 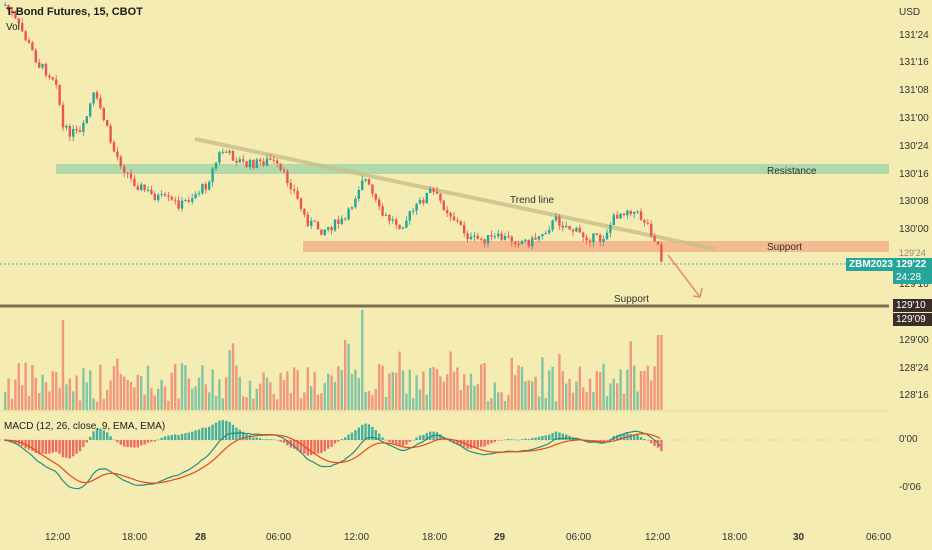 What do you see at coordinates (472, 169) in the screenshot?
I see `resistance-zone` at bounding box center [472, 169].